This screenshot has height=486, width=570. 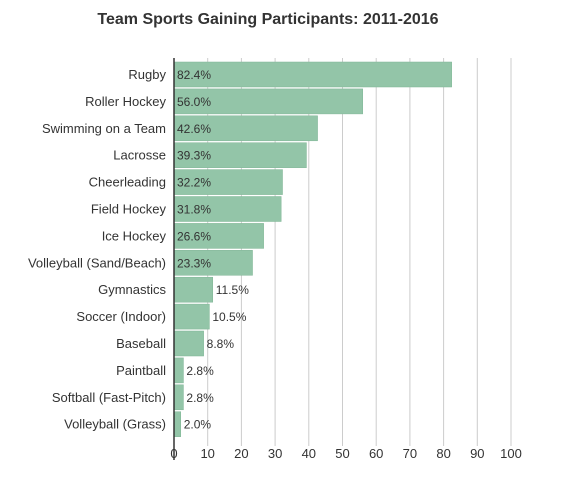 What do you see at coordinates (194, 236) in the screenshot?
I see `data-label: 26.6%` at bounding box center [194, 236].